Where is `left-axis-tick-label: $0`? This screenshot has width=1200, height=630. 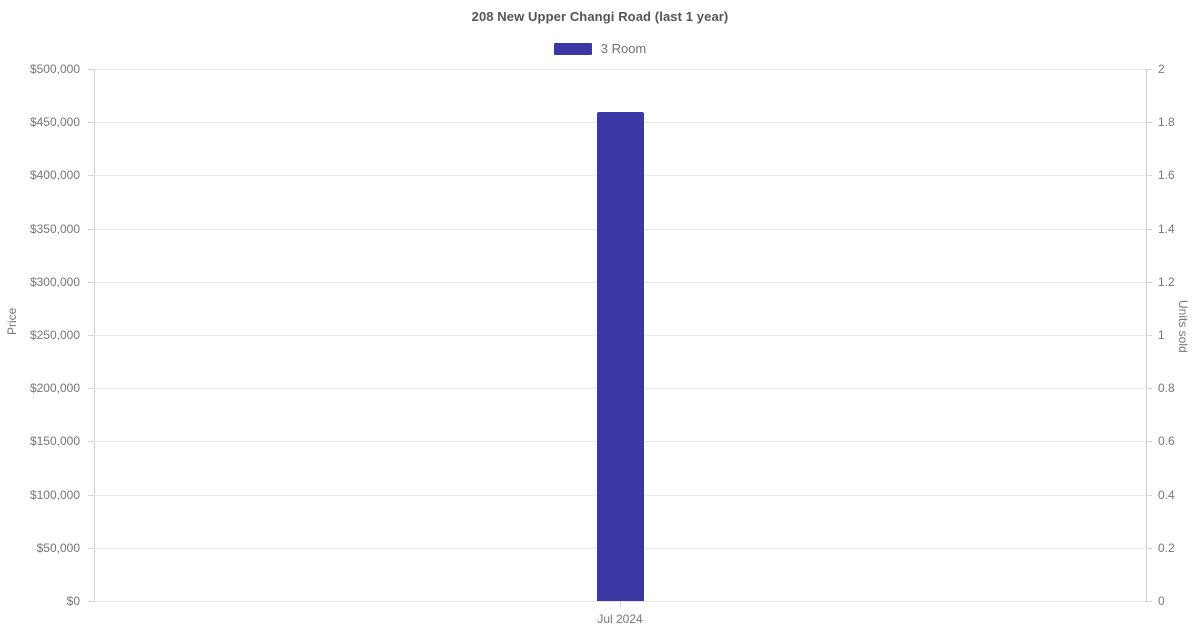 left-axis-tick-label: $0 is located at coordinates (73, 601).